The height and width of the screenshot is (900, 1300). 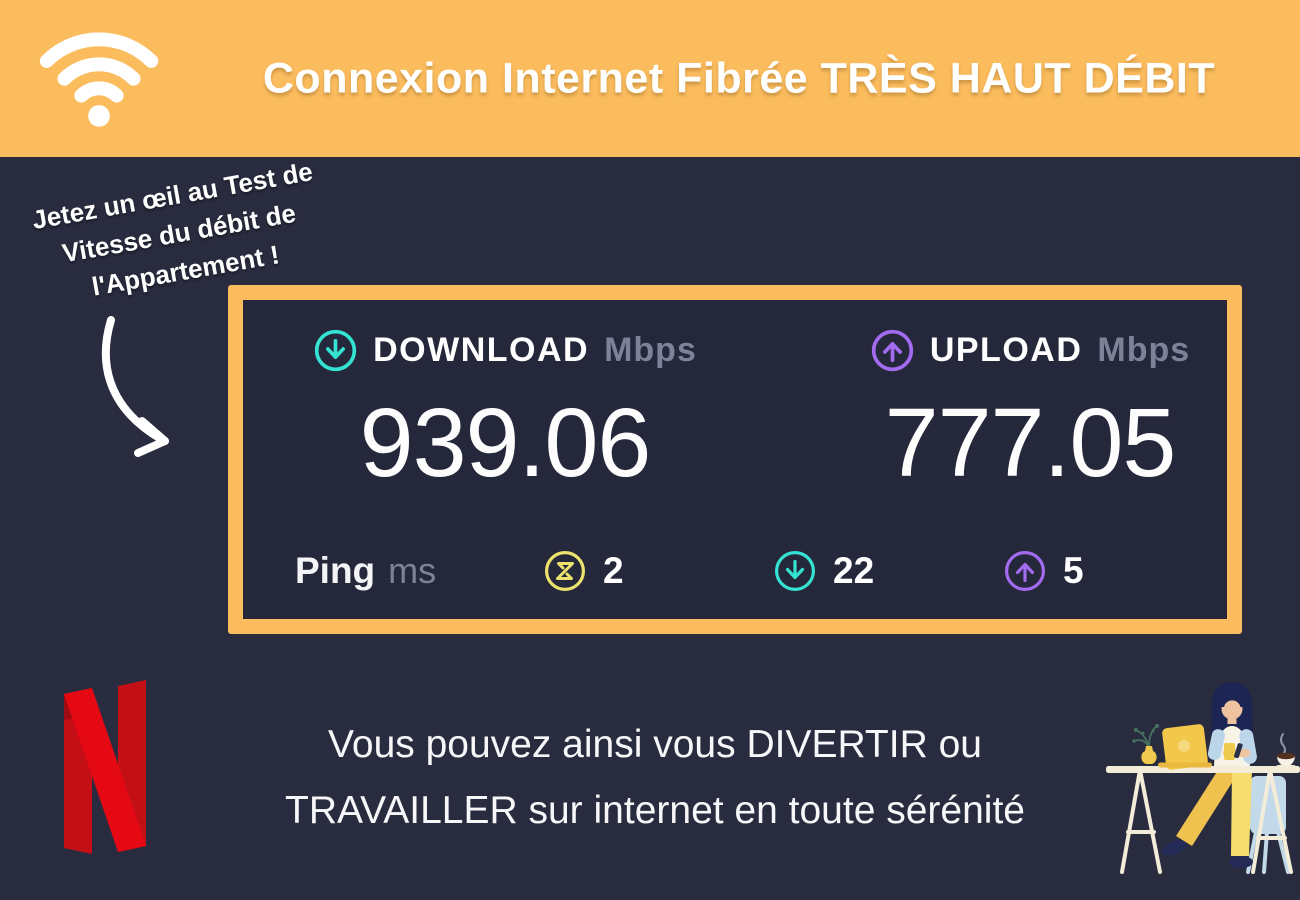 I want to click on ping-download-icon, so click(x=795, y=571).